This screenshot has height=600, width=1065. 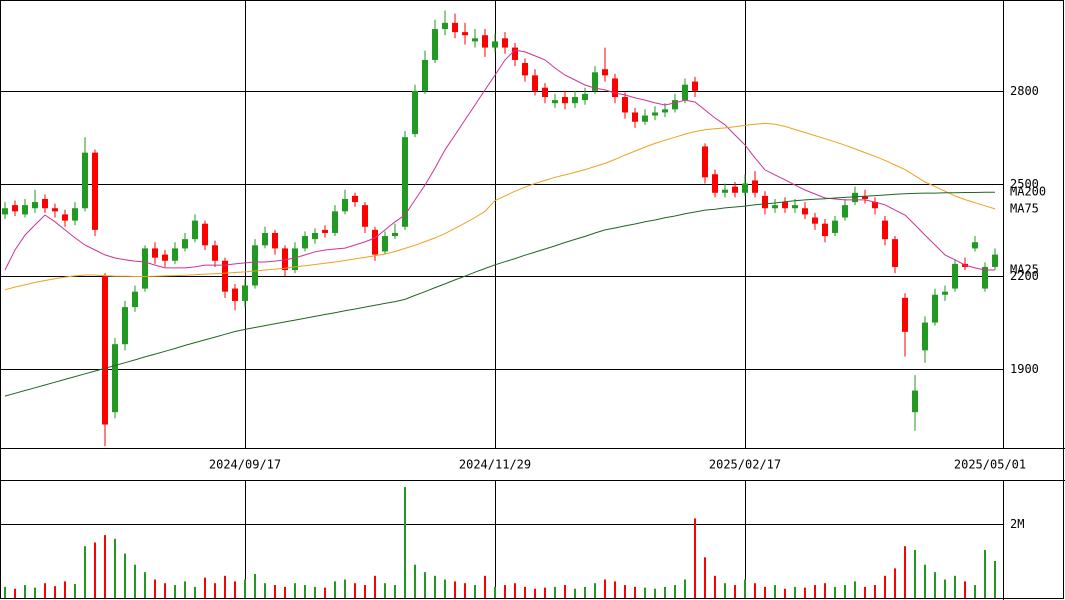 What do you see at coordinates (1028, 192) in the screenshot?
I see `legend-label: MA200` at bounding box center [1028, 192].